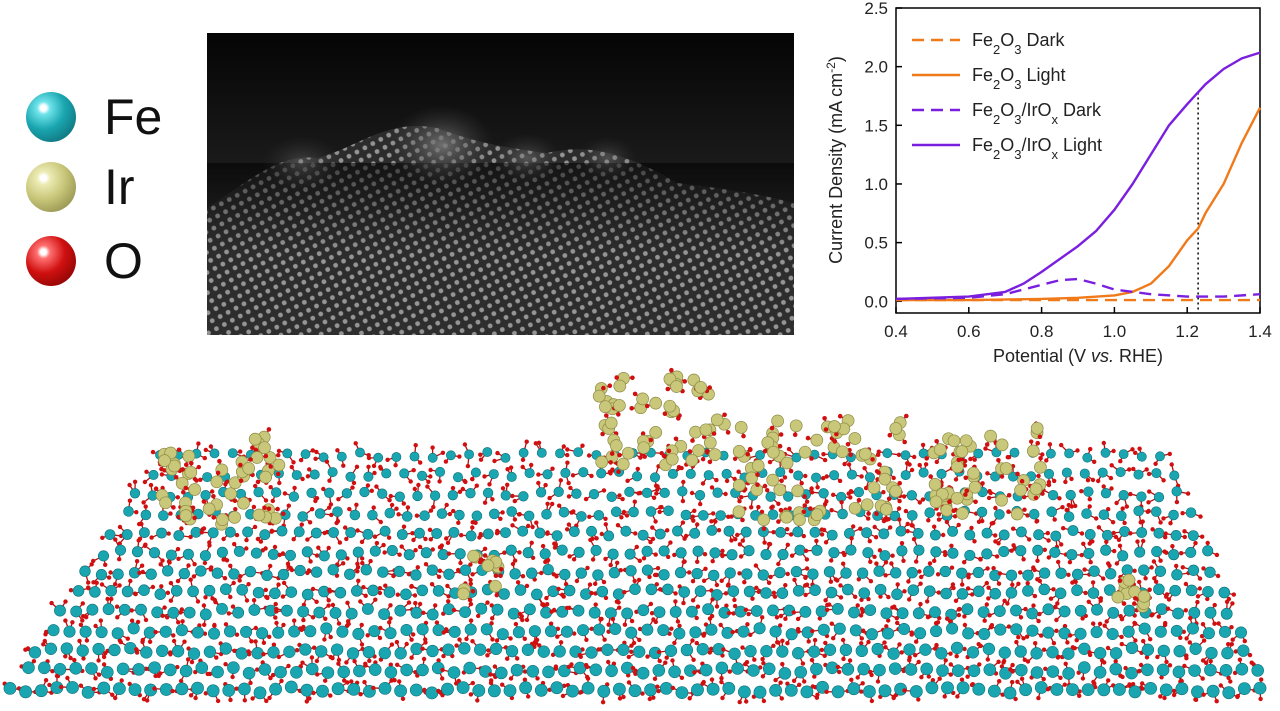  I want to click on plot-frame, so click(1078, 160).